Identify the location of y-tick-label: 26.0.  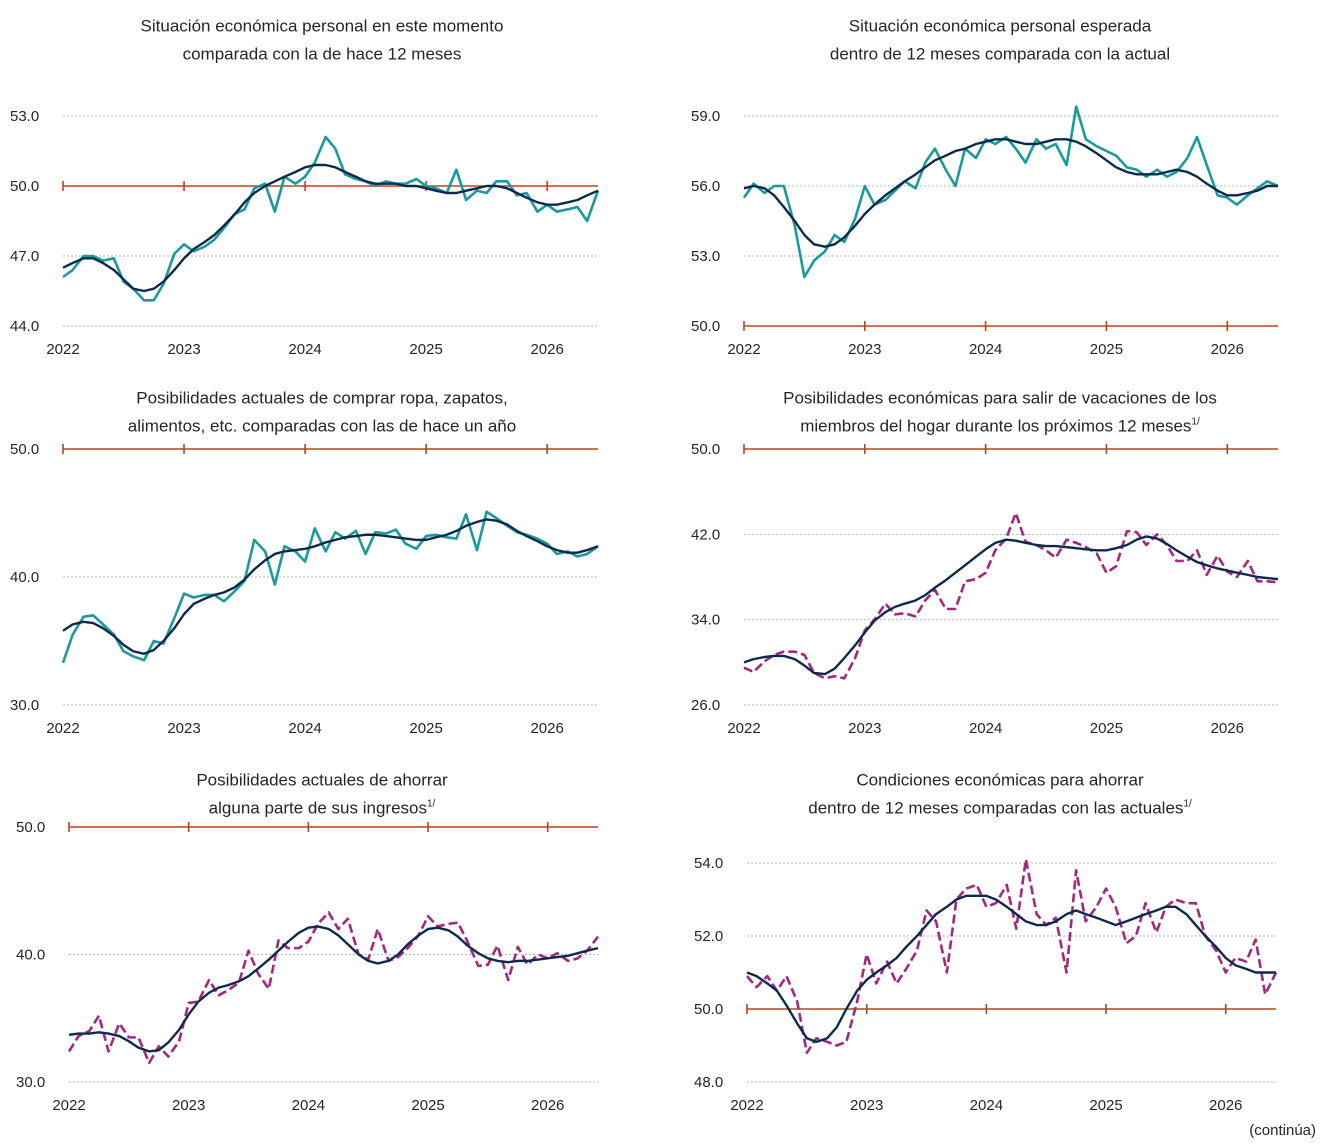
(705, 705).